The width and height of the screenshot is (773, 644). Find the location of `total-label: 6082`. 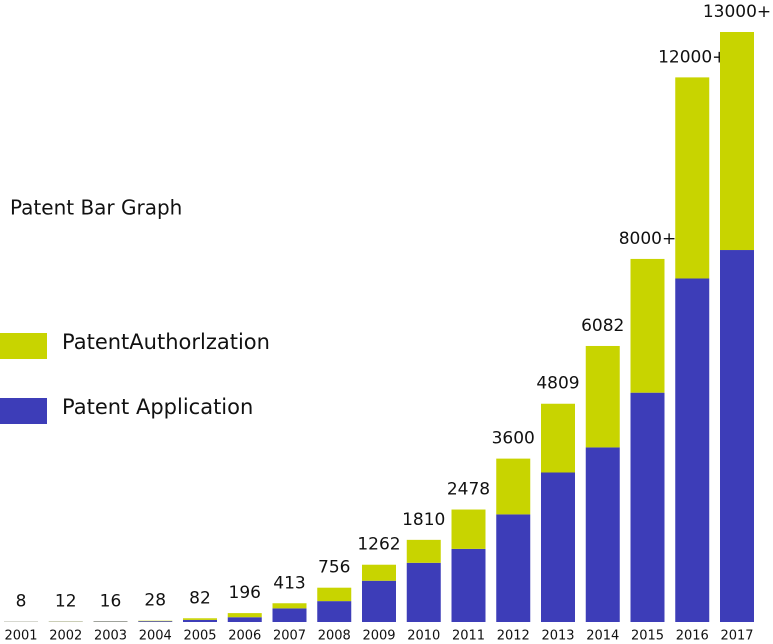

total-label: 6082 is located at coordinates (602, 326).